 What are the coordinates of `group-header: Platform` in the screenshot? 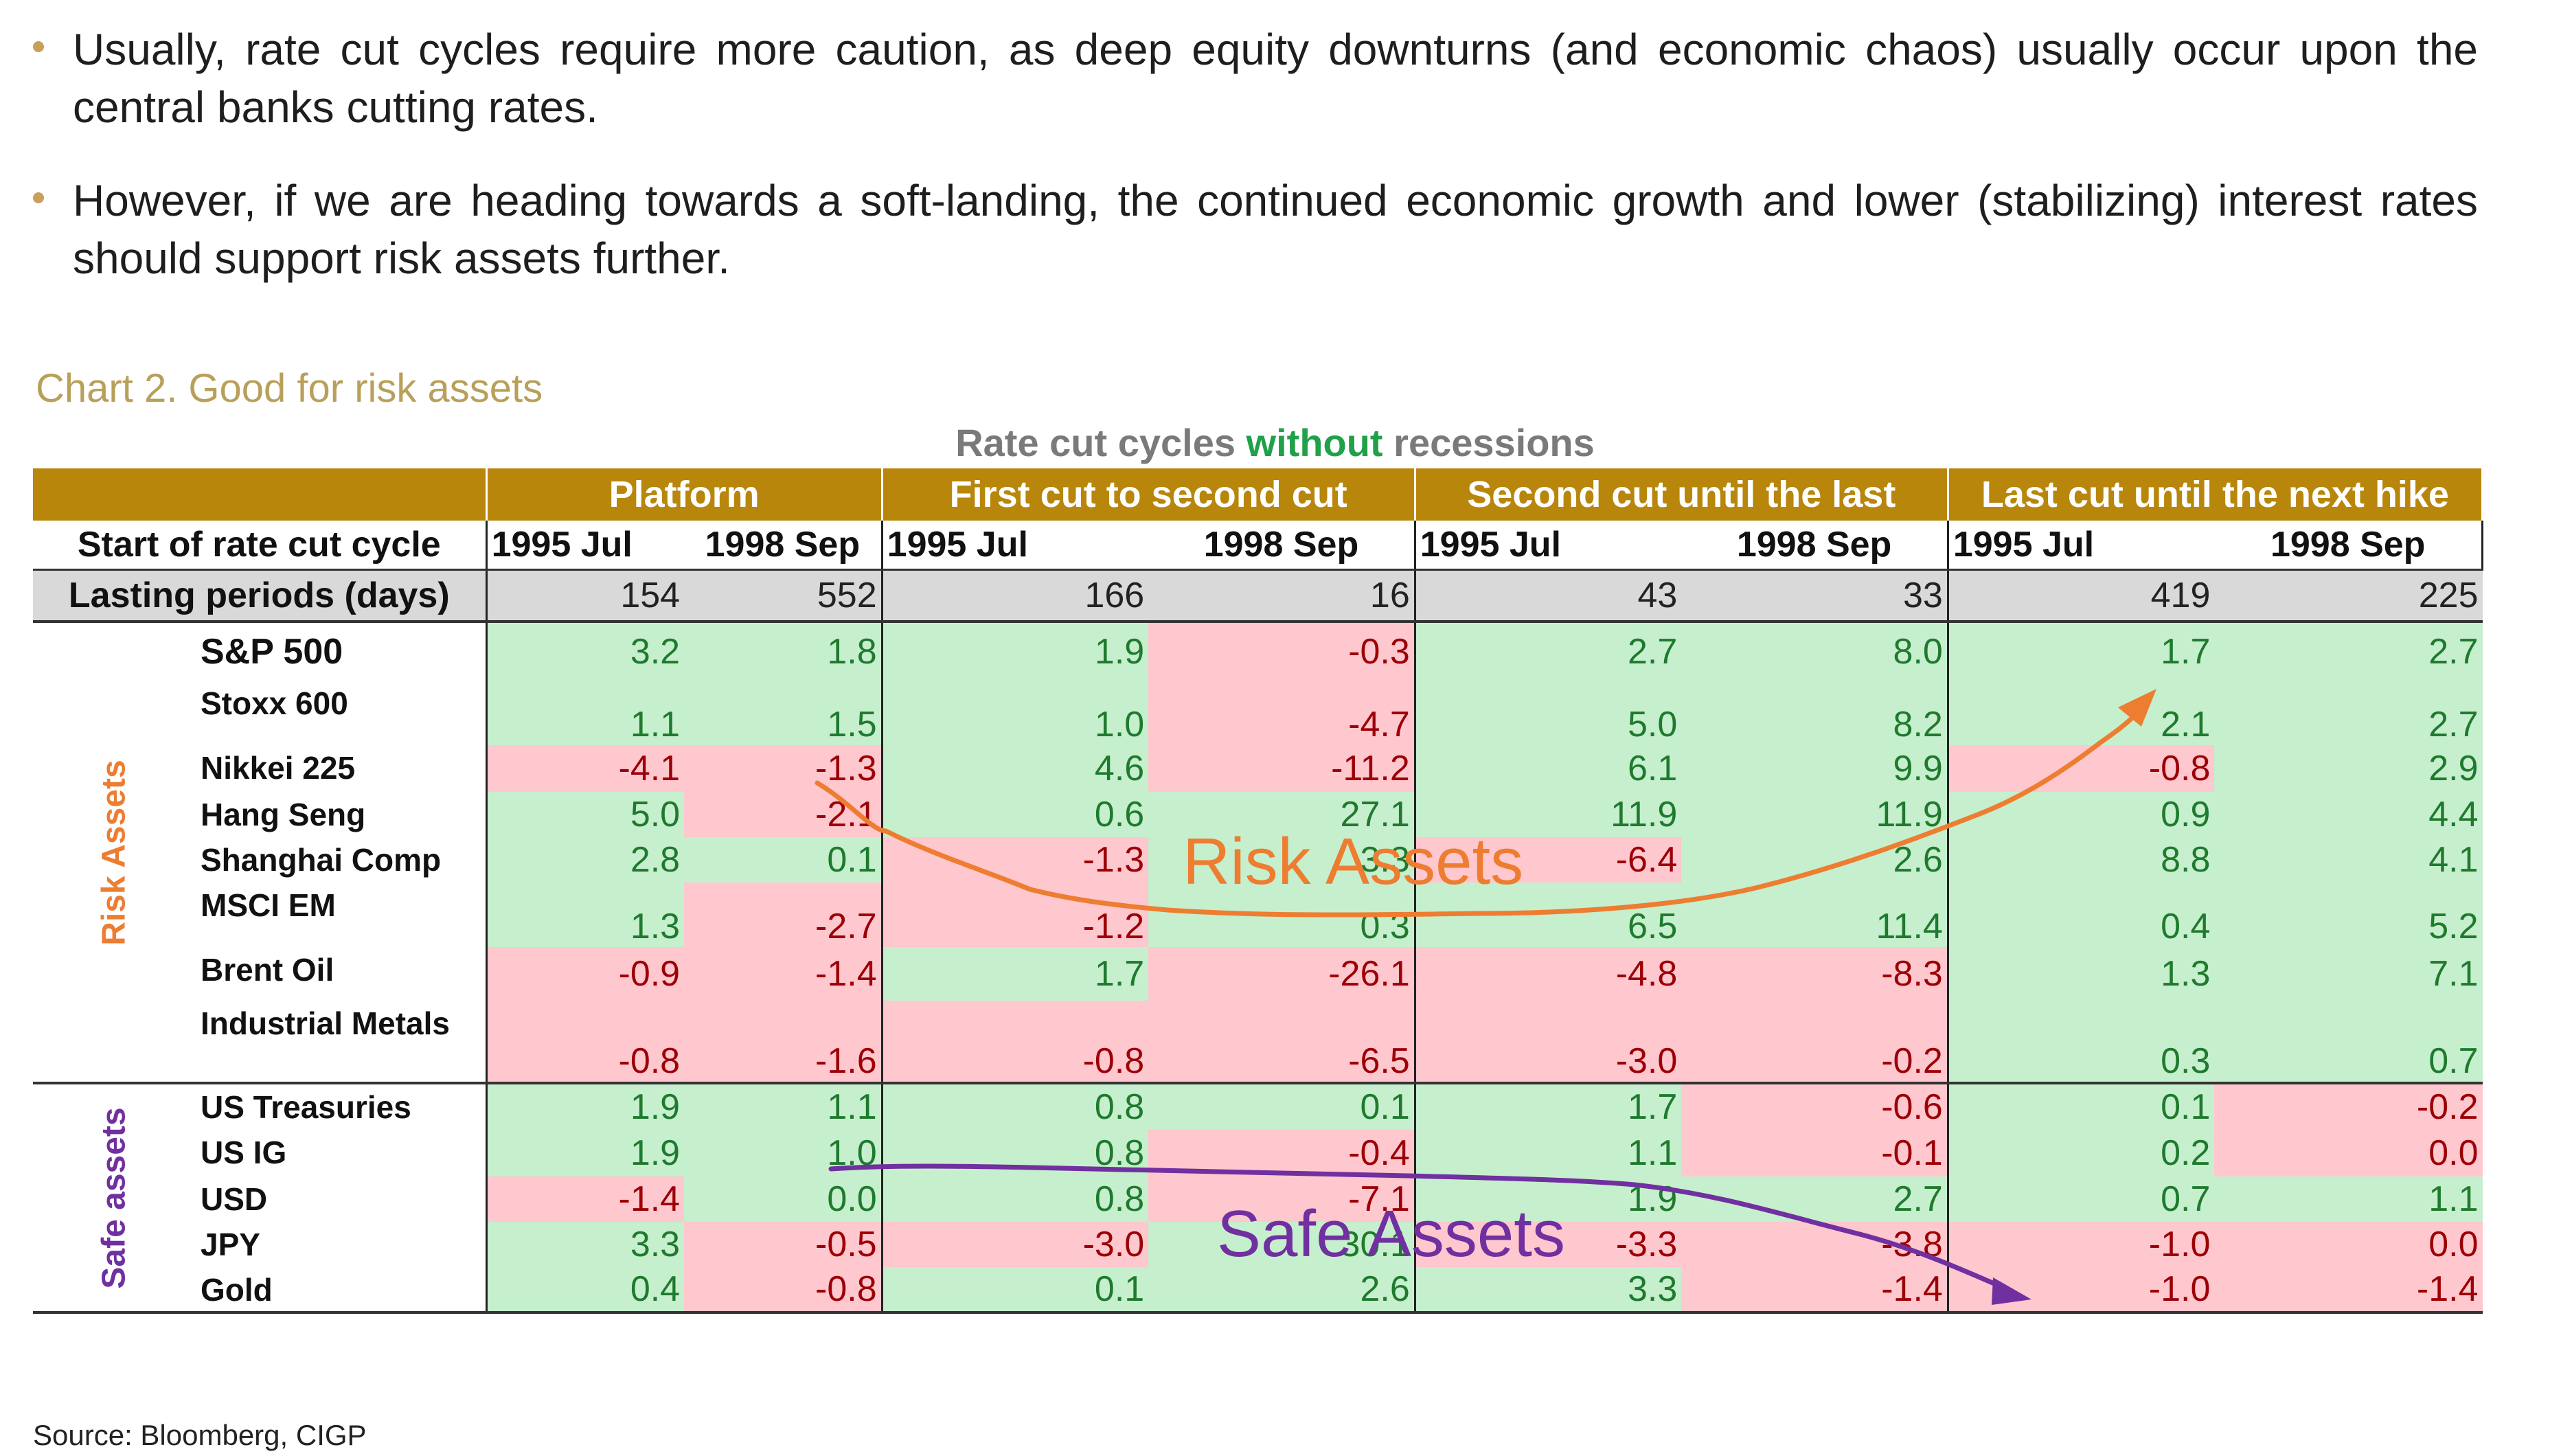 It's located at (684, 494).